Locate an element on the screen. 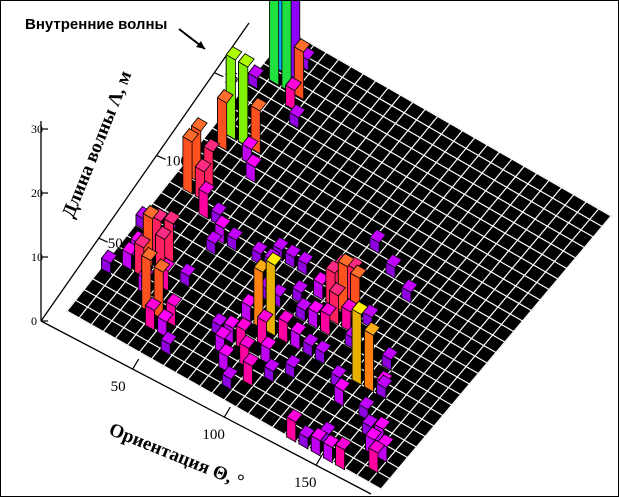 This screenshot has height=497, width=619. title-arrow-head is located at coordinates (200, 45).